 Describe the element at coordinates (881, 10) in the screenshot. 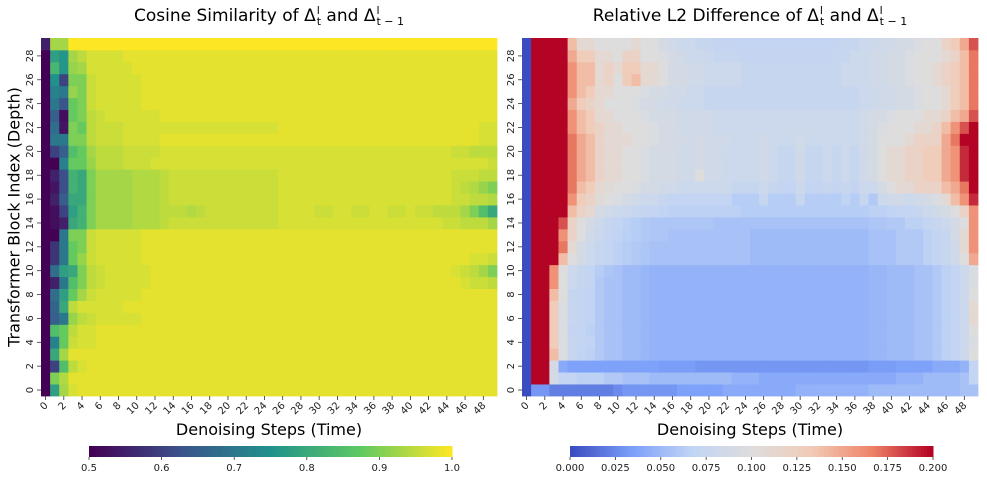

I see `superscript: l` at that location.